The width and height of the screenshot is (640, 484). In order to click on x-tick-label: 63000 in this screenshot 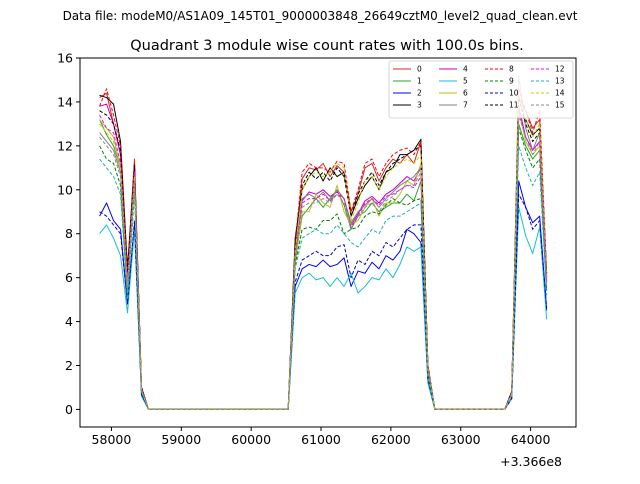, I will do `click(461, 439)`.